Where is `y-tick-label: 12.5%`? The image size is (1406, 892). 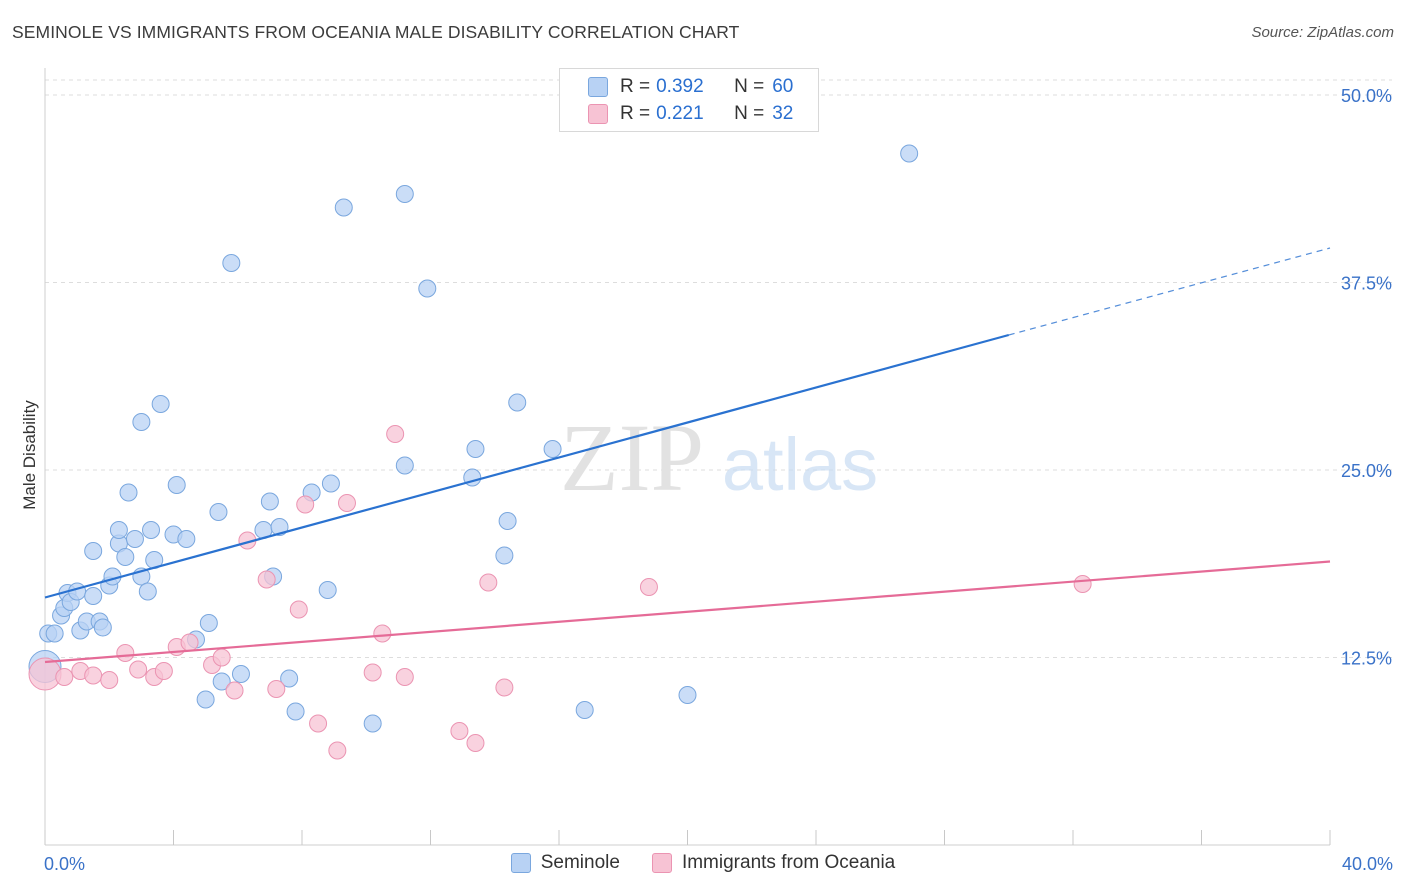
y-tick-label: 12.5% is located at coordinates (1366, 659).